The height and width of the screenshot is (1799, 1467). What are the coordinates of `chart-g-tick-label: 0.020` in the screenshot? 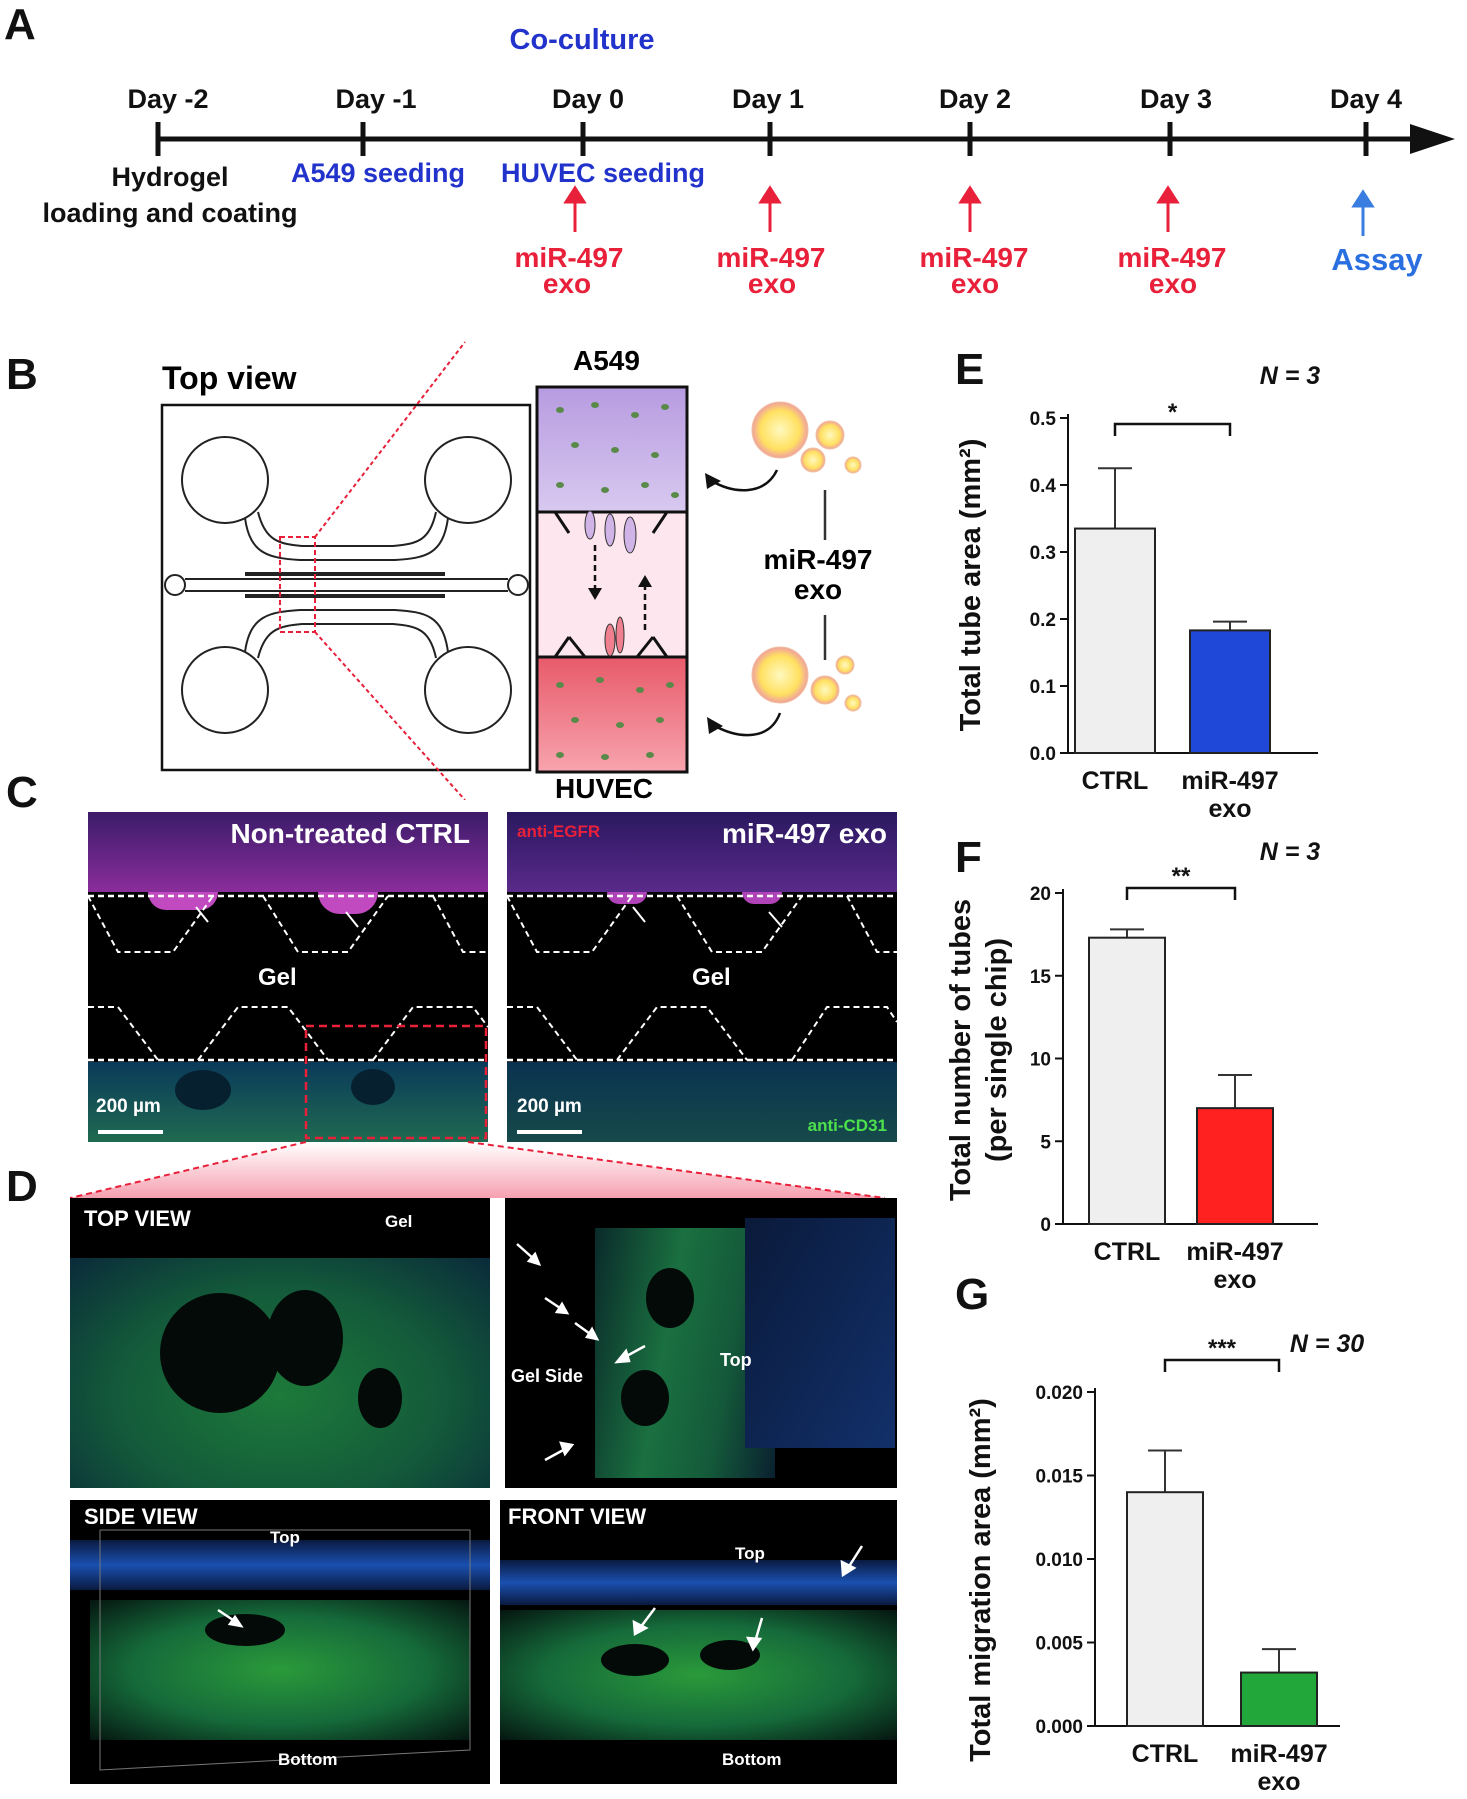 It's located at (1059, 1393).